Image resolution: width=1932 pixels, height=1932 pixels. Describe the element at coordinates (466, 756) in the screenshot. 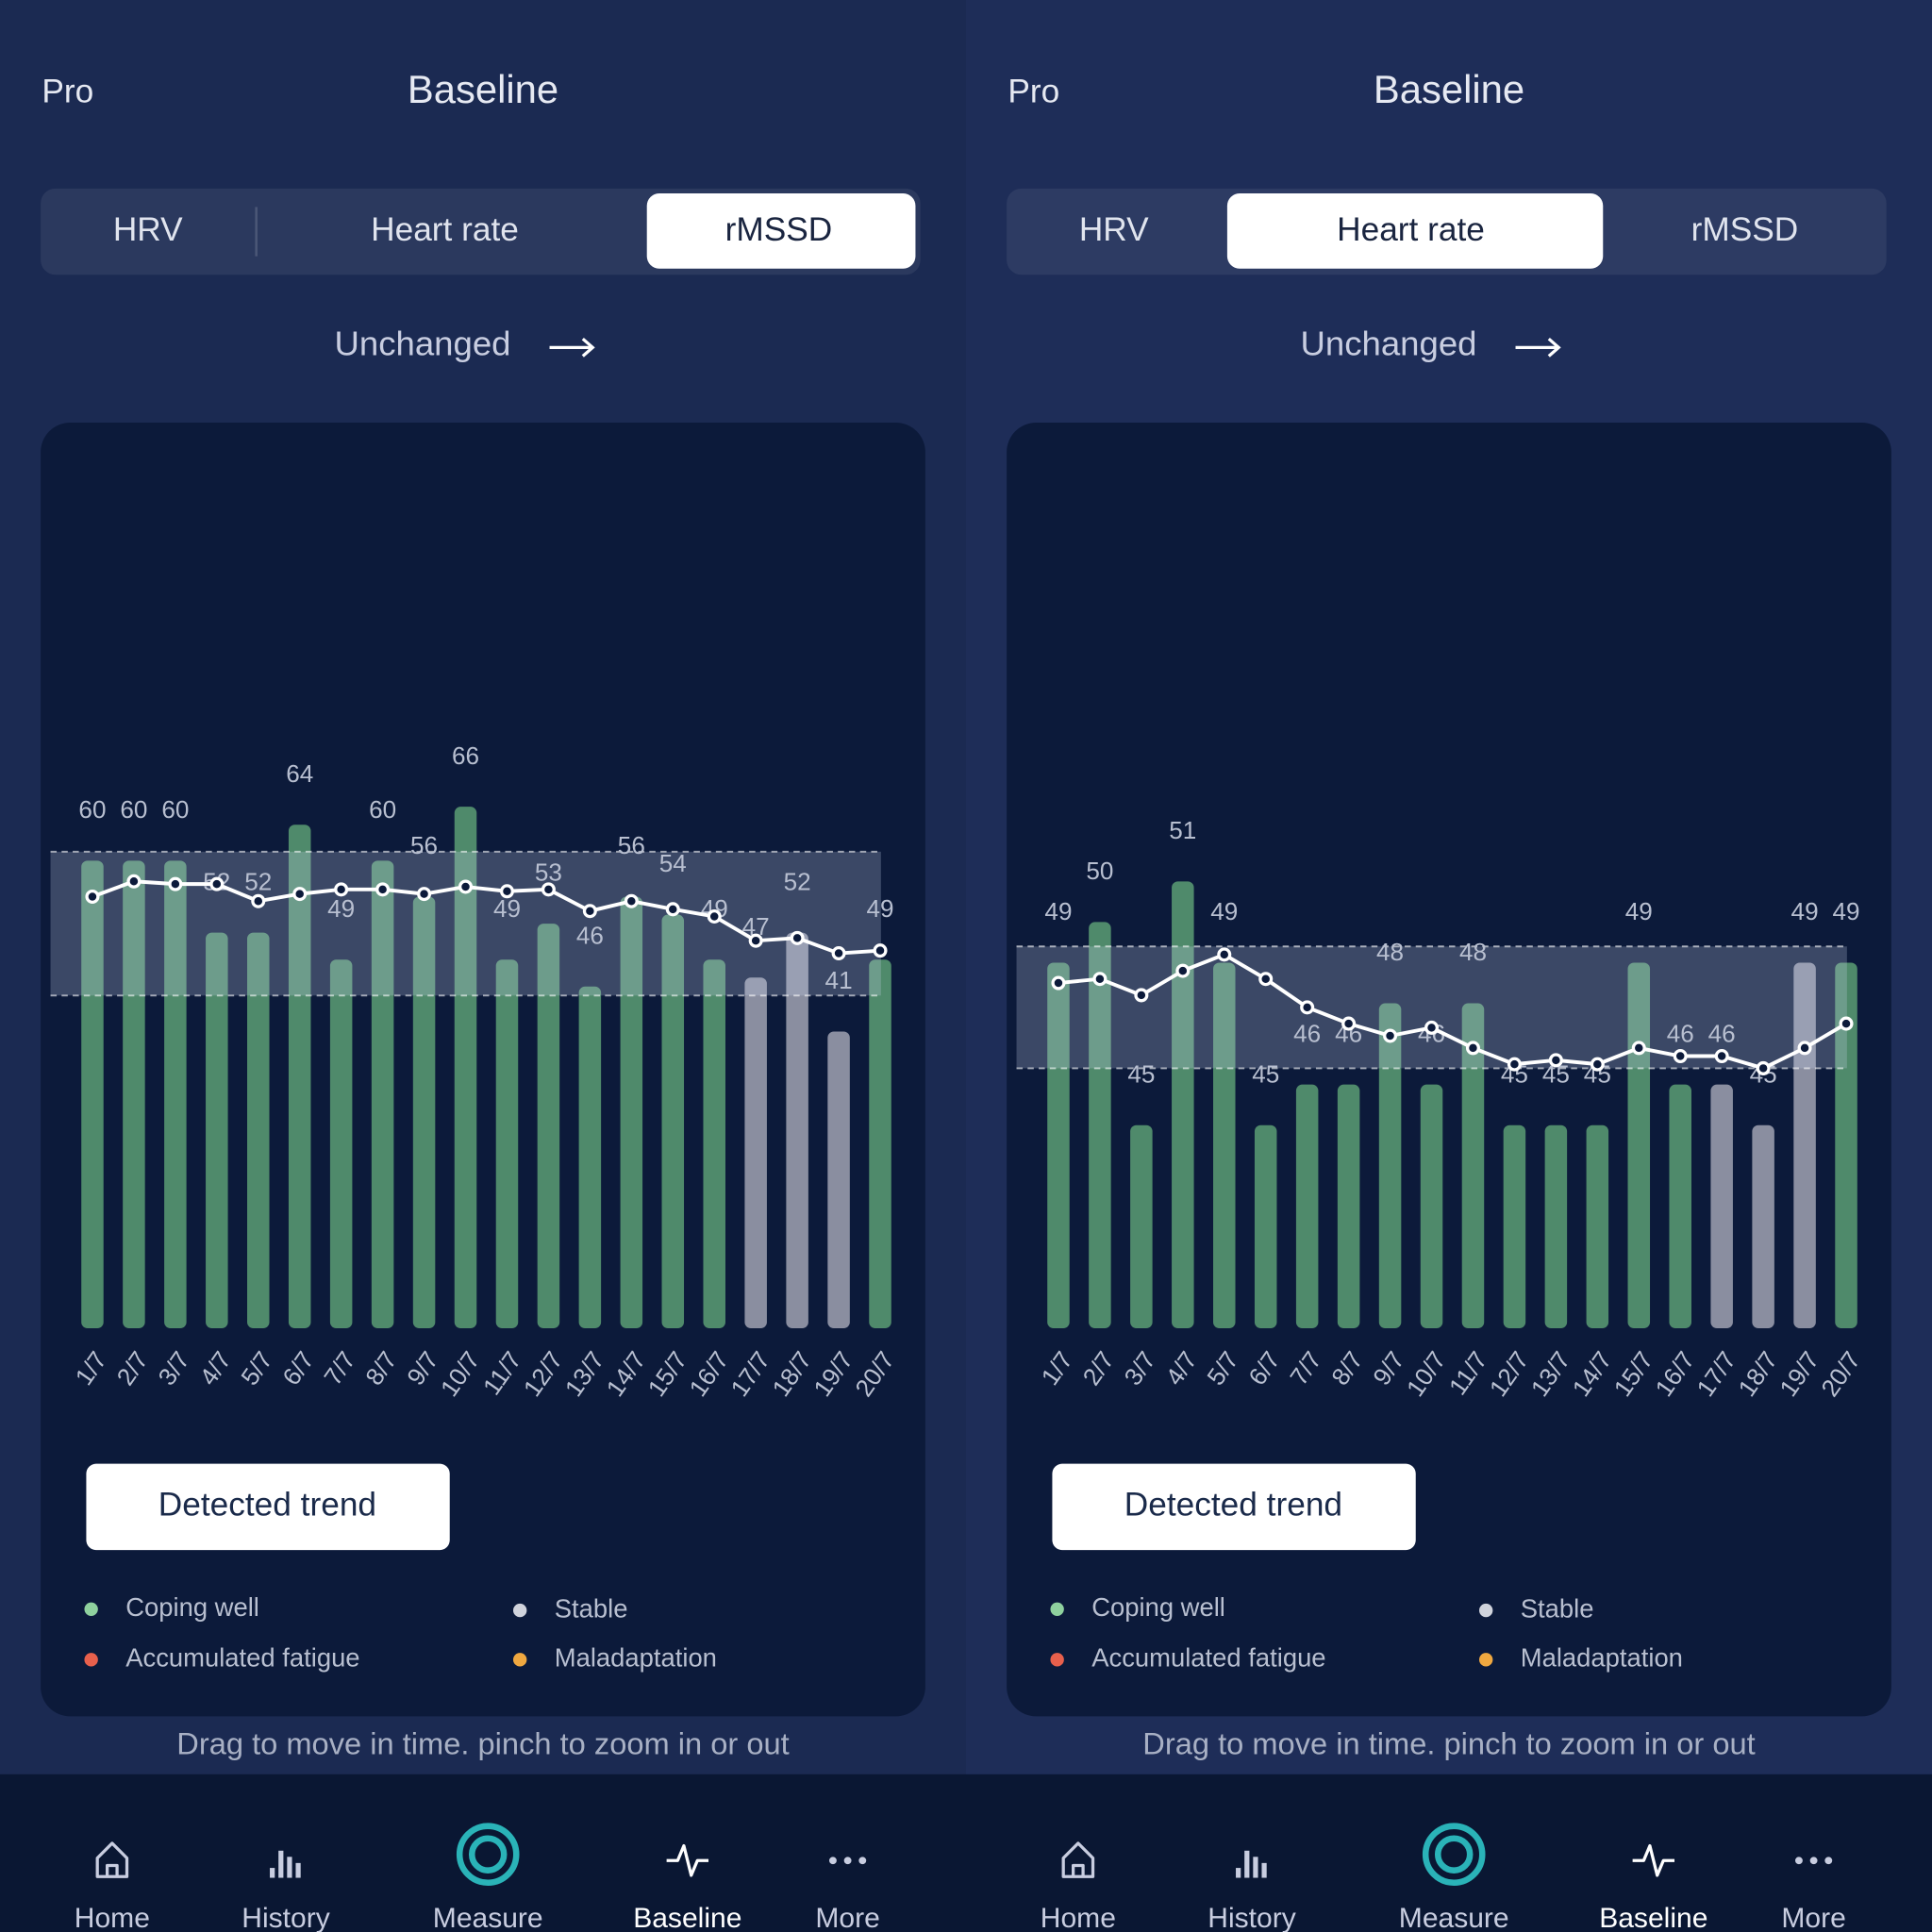

I see `value-label: 66` at that location.